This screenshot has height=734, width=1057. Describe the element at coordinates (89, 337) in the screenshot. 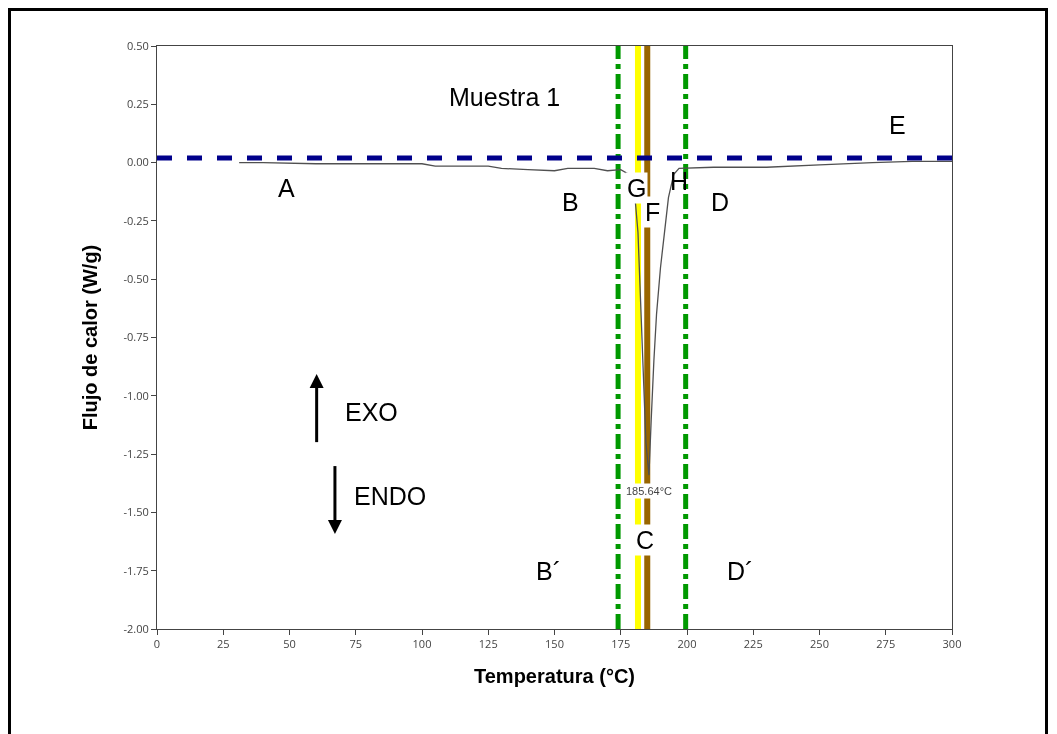

I see `y-axis-title: Flujo de calor (W/g)` at that location.